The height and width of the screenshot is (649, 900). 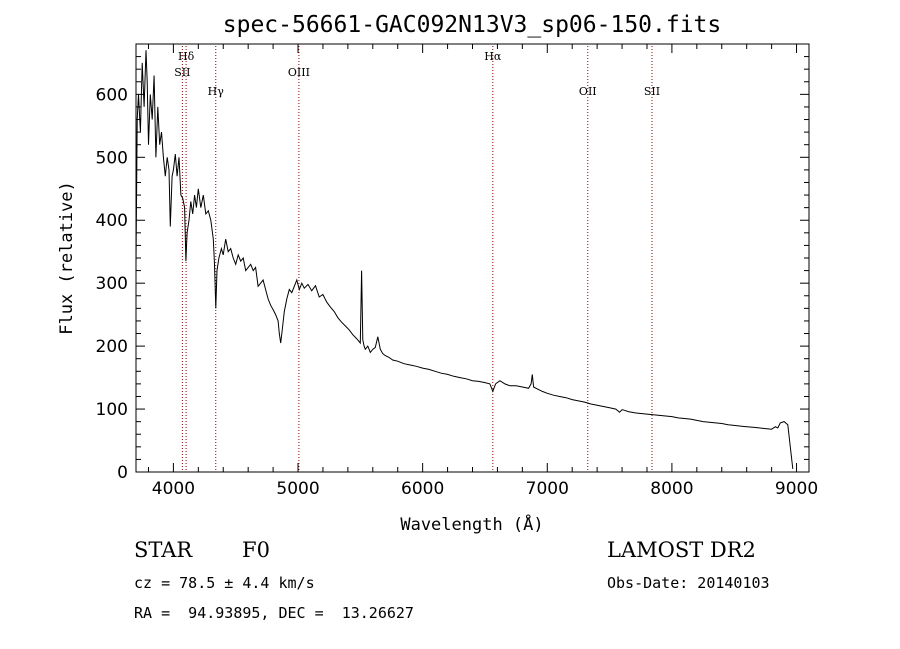 What do you see at coordinates (224, 583) in the screenshot?
I see `redshift-info: cz = 78.5 ± 4.4 km/s` at bounding box center [224, 583].